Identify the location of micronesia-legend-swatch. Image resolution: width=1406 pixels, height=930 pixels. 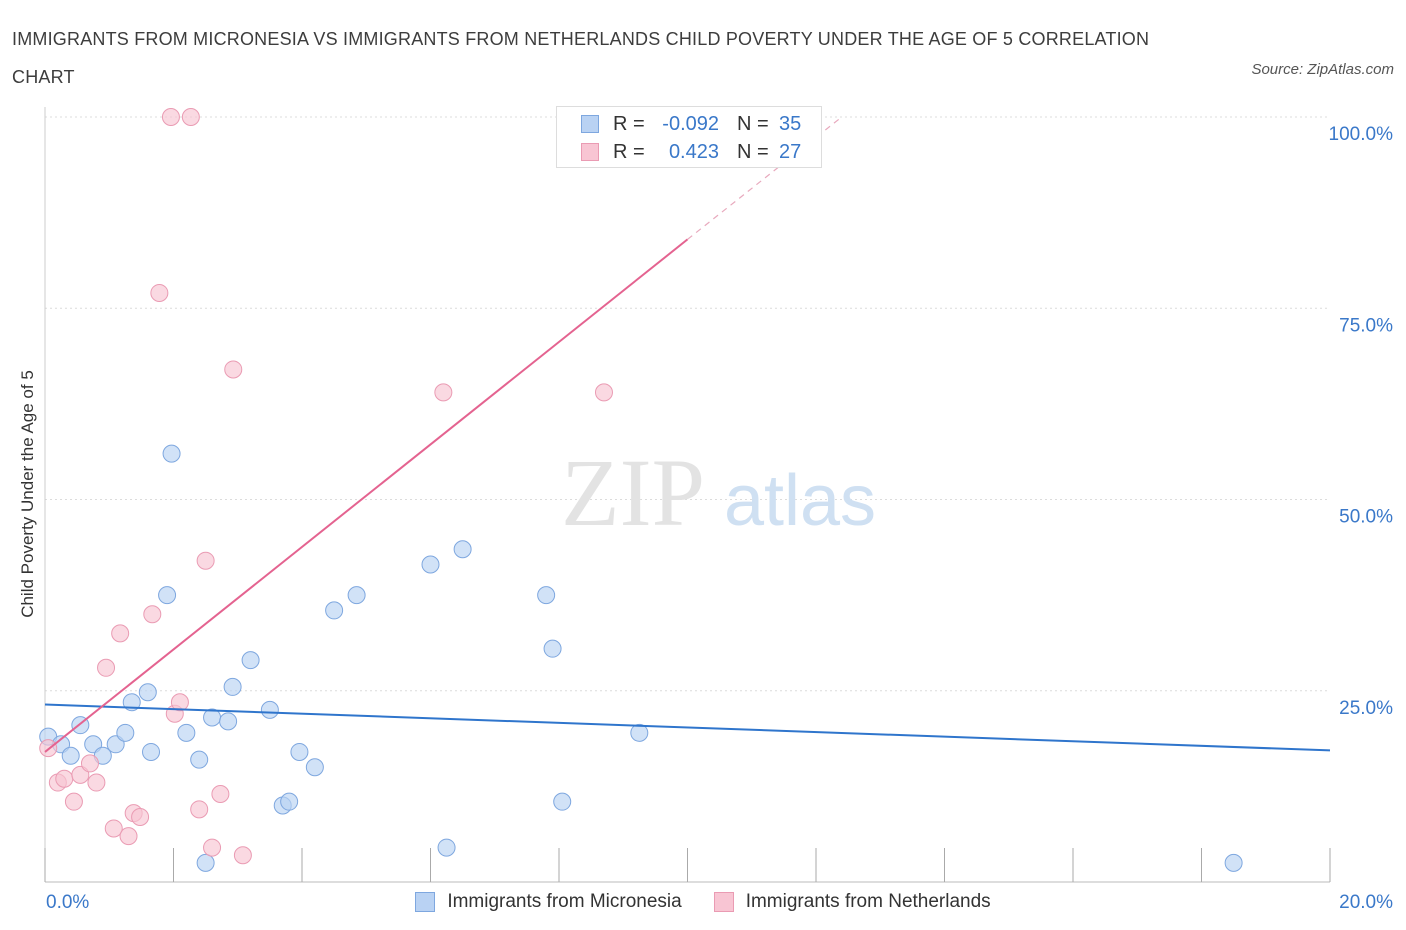
(425, 902).